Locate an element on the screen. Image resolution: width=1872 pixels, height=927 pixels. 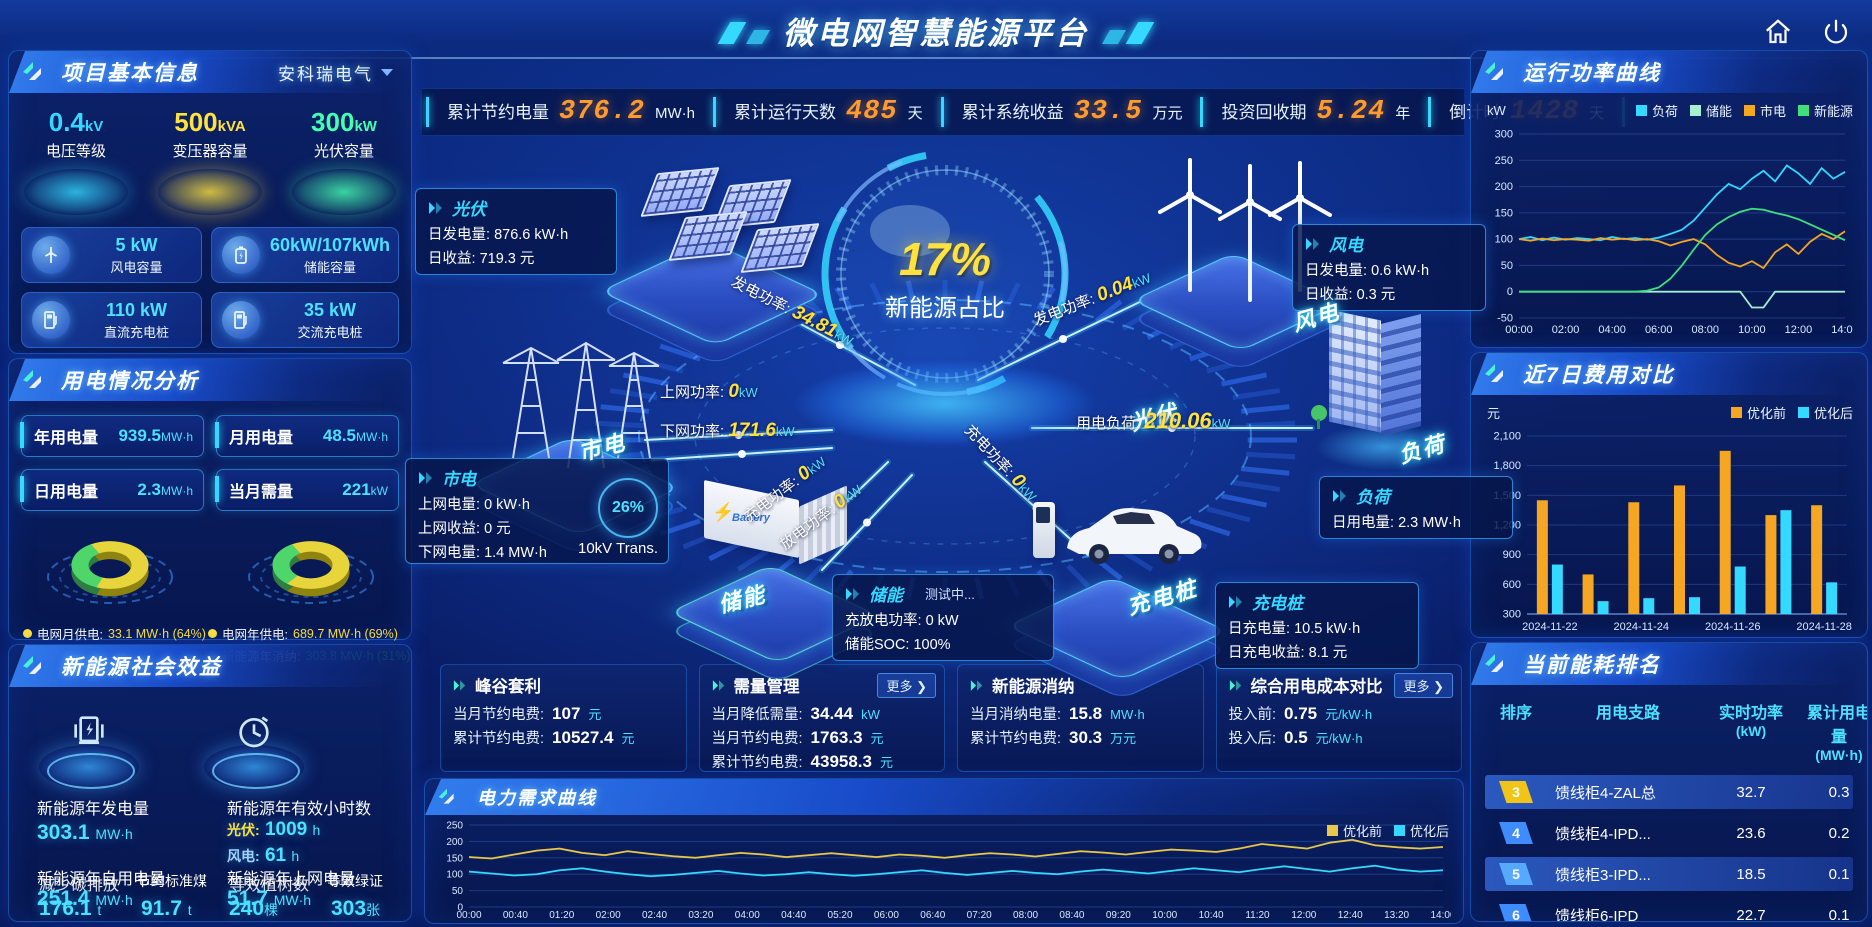
info-box-row: 日发电量: 876.6 kW·h is located at coordinates (498, 235).